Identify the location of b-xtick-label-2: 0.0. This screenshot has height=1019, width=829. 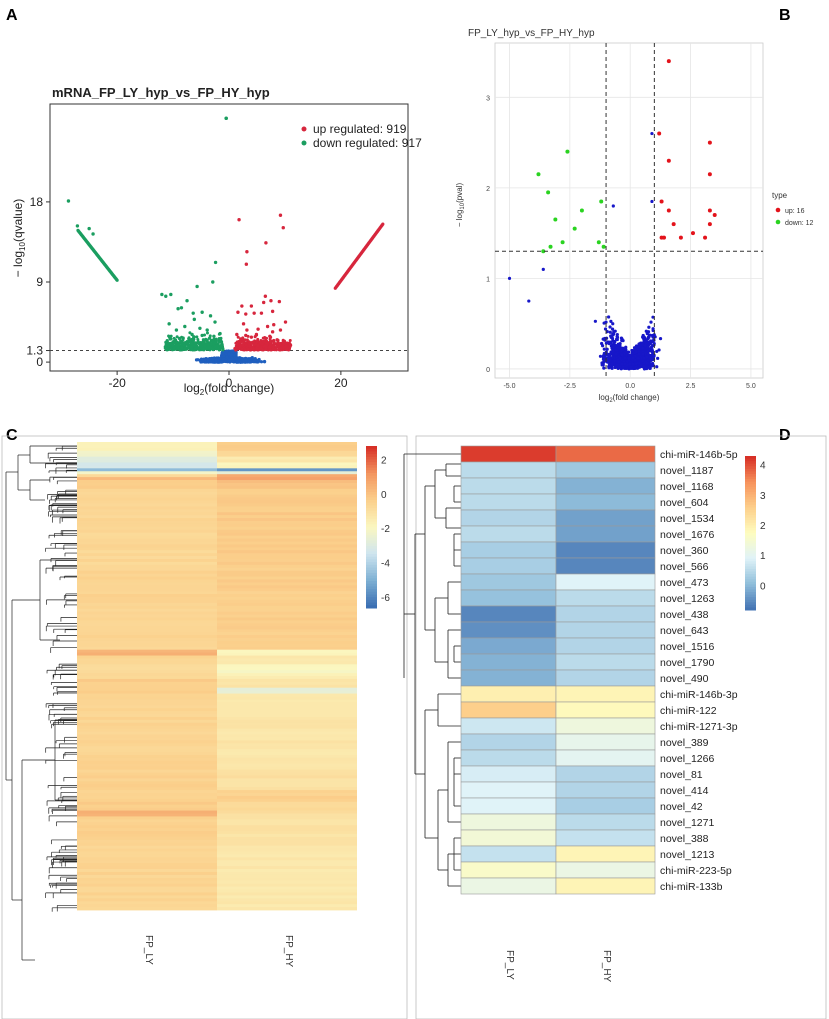
(630, 386).